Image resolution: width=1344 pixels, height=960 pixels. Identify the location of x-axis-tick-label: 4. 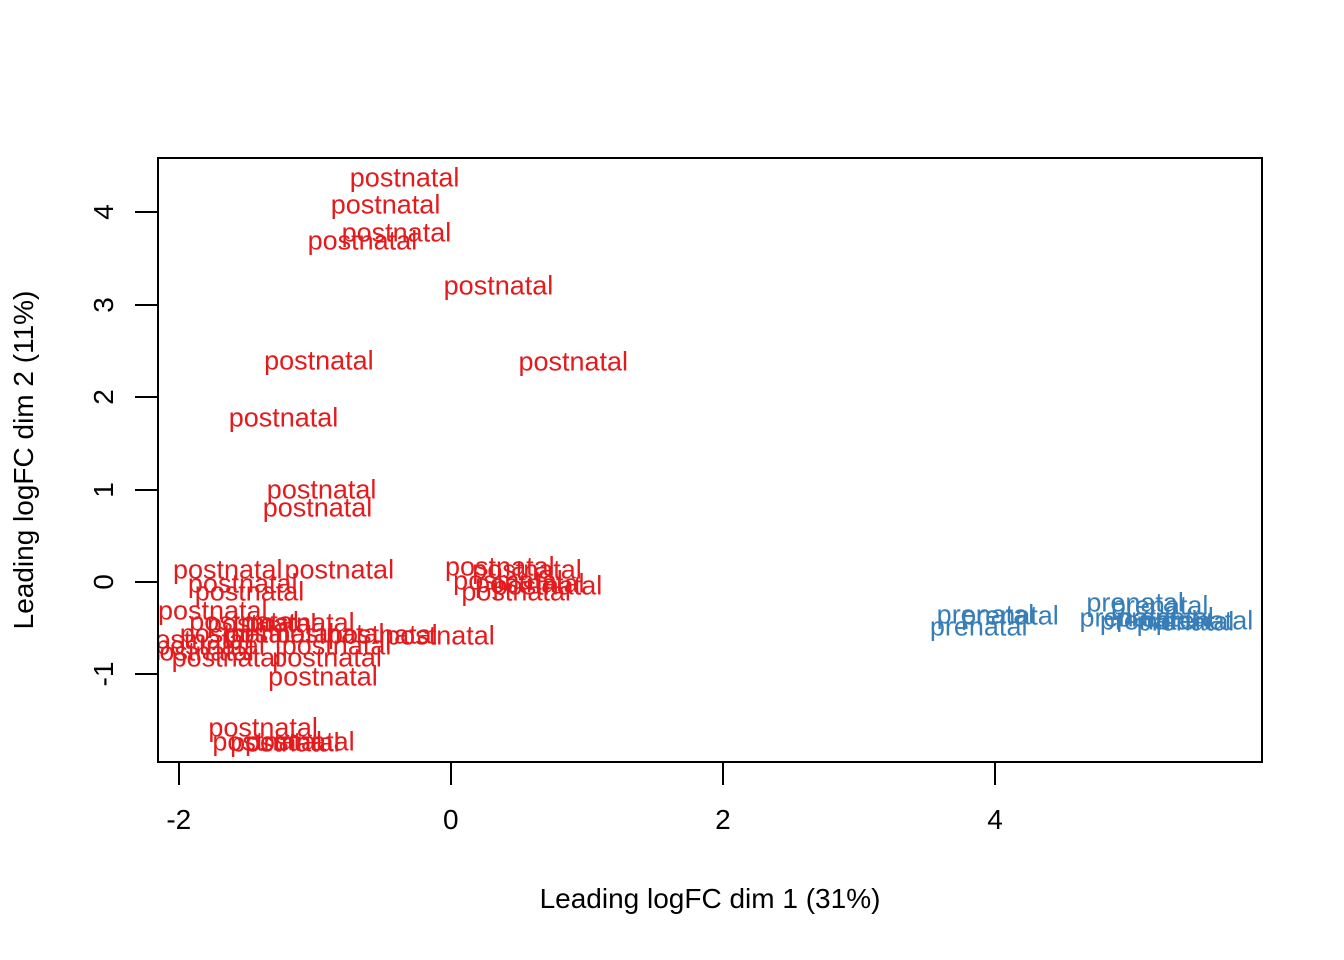
(995, 819).